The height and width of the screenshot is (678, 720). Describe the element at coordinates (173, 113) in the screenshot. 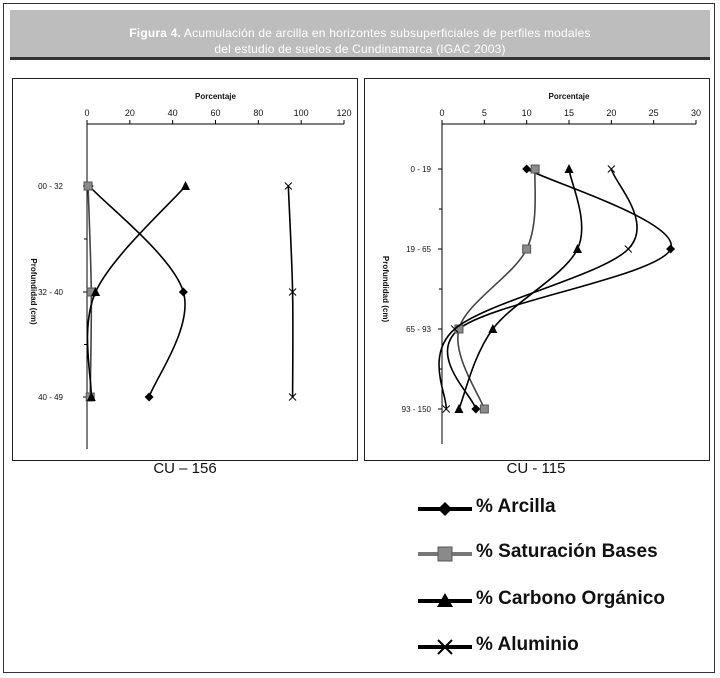

I see `x-tick-label: 40` at that location.